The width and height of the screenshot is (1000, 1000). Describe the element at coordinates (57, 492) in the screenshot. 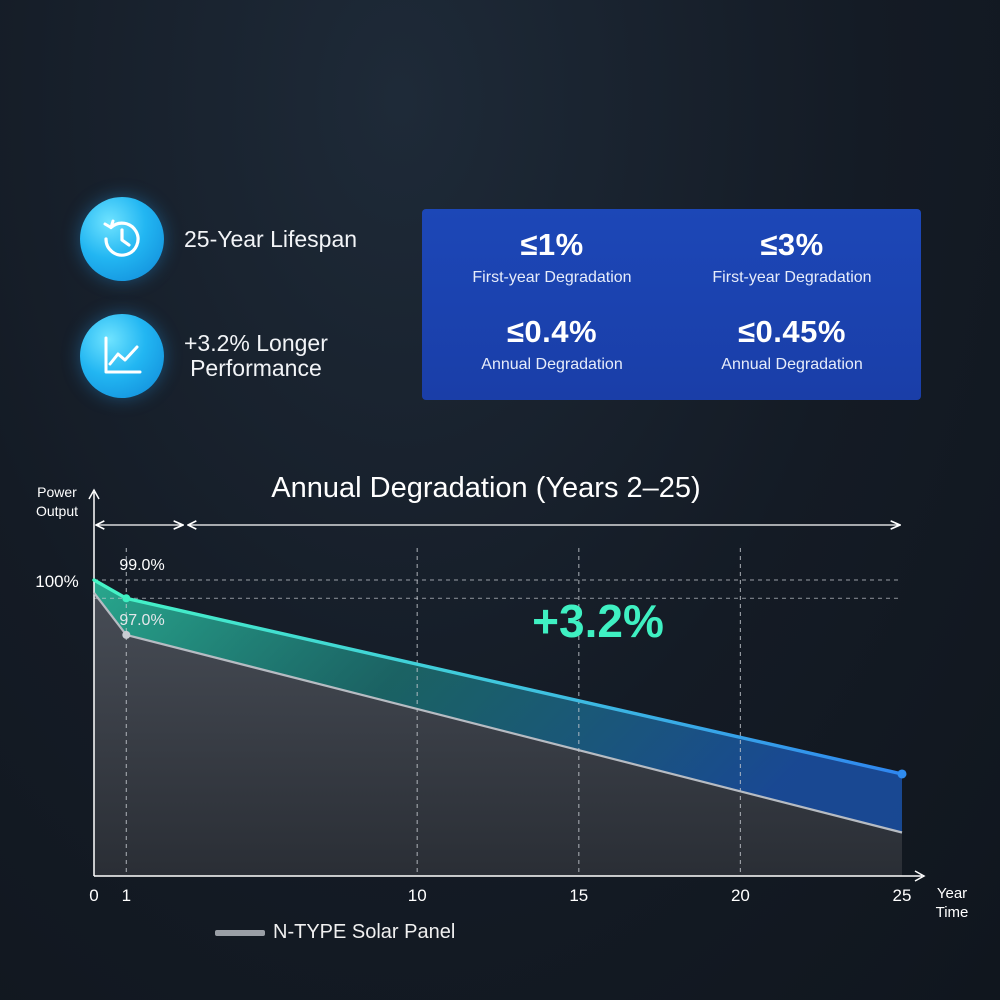

I see `y-axis-label-line-1: Power` at that location.